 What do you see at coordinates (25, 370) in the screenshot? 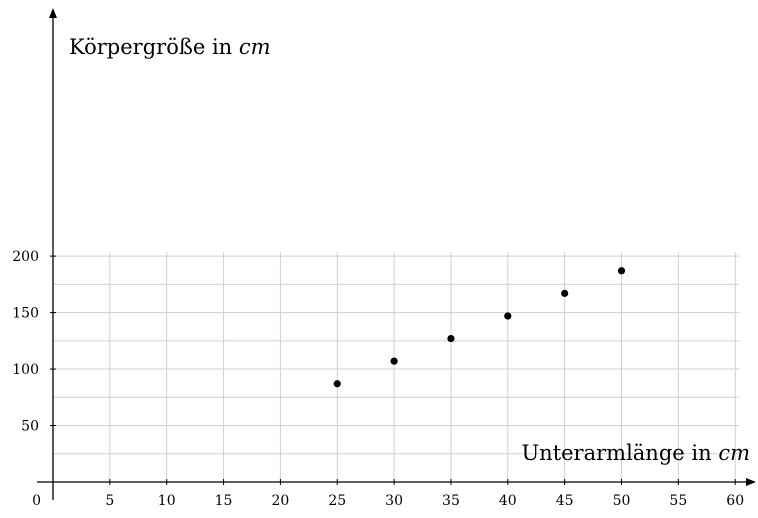
I see `y-tick-label: 100` at bounding box center [25, 370].